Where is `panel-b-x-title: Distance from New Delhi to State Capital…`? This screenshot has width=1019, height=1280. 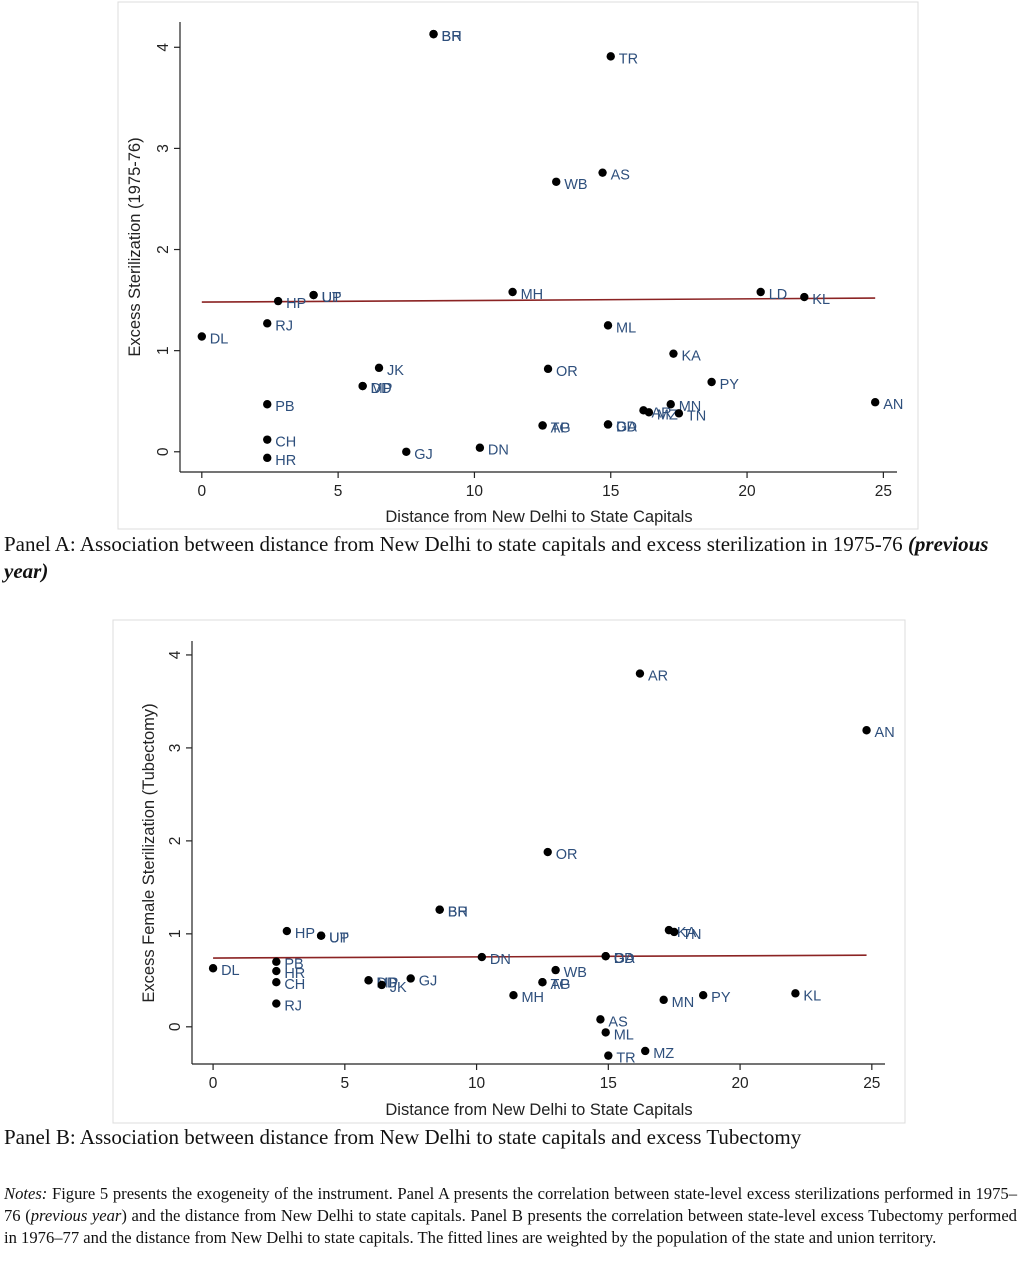
panel-b-x-title: Distance from New Delhi to State Capital… is located at coordinates (538, 1110).